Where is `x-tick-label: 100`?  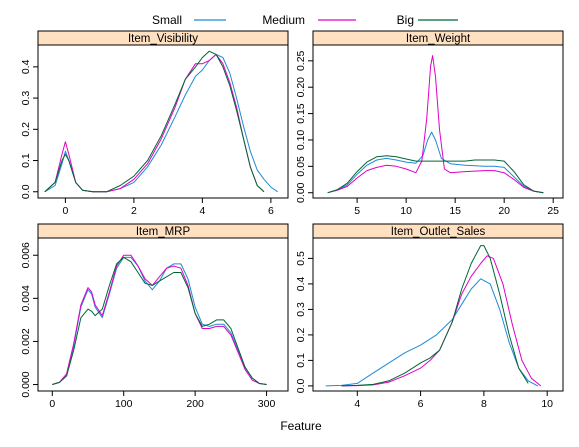
x-tick-label: 100 is located at coordinates (124, 404).